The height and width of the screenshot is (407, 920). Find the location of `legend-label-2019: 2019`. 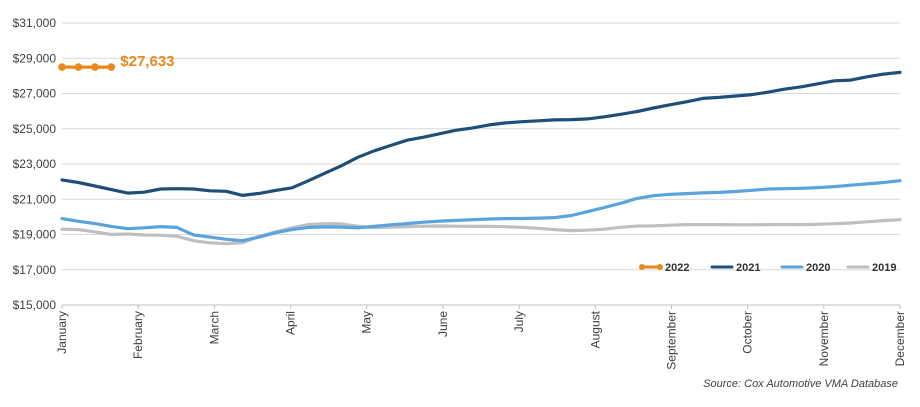

legend-label-2019: 2019 is located at coordinates (884, 268).